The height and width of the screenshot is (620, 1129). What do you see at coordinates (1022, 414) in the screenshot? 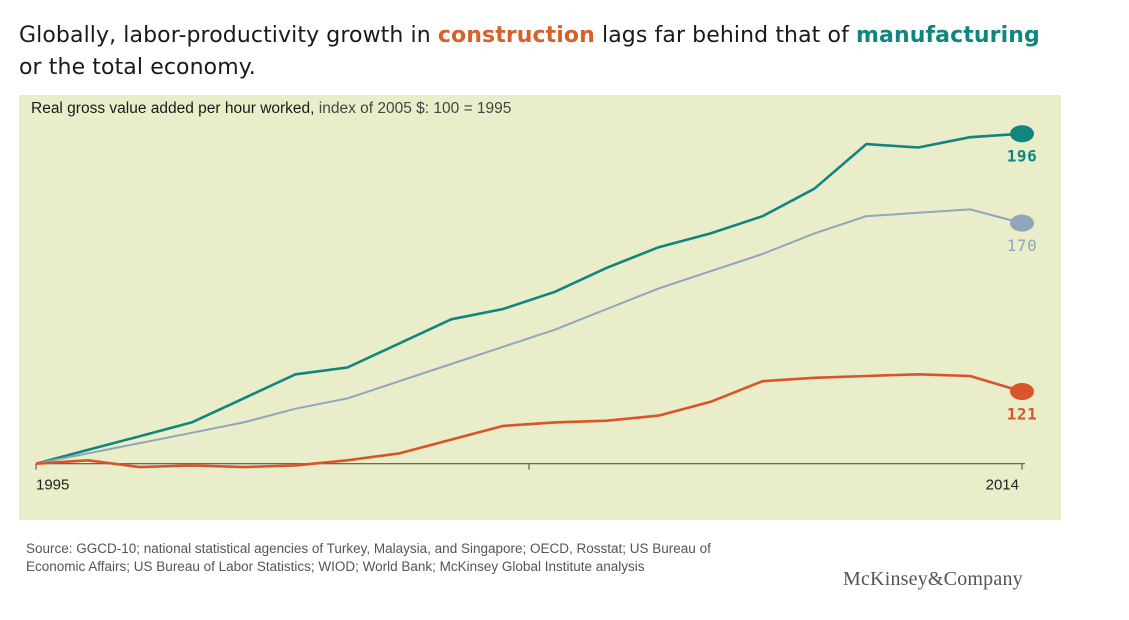
I see `end-label-construction: 121` at bounding box center [1022, 414].